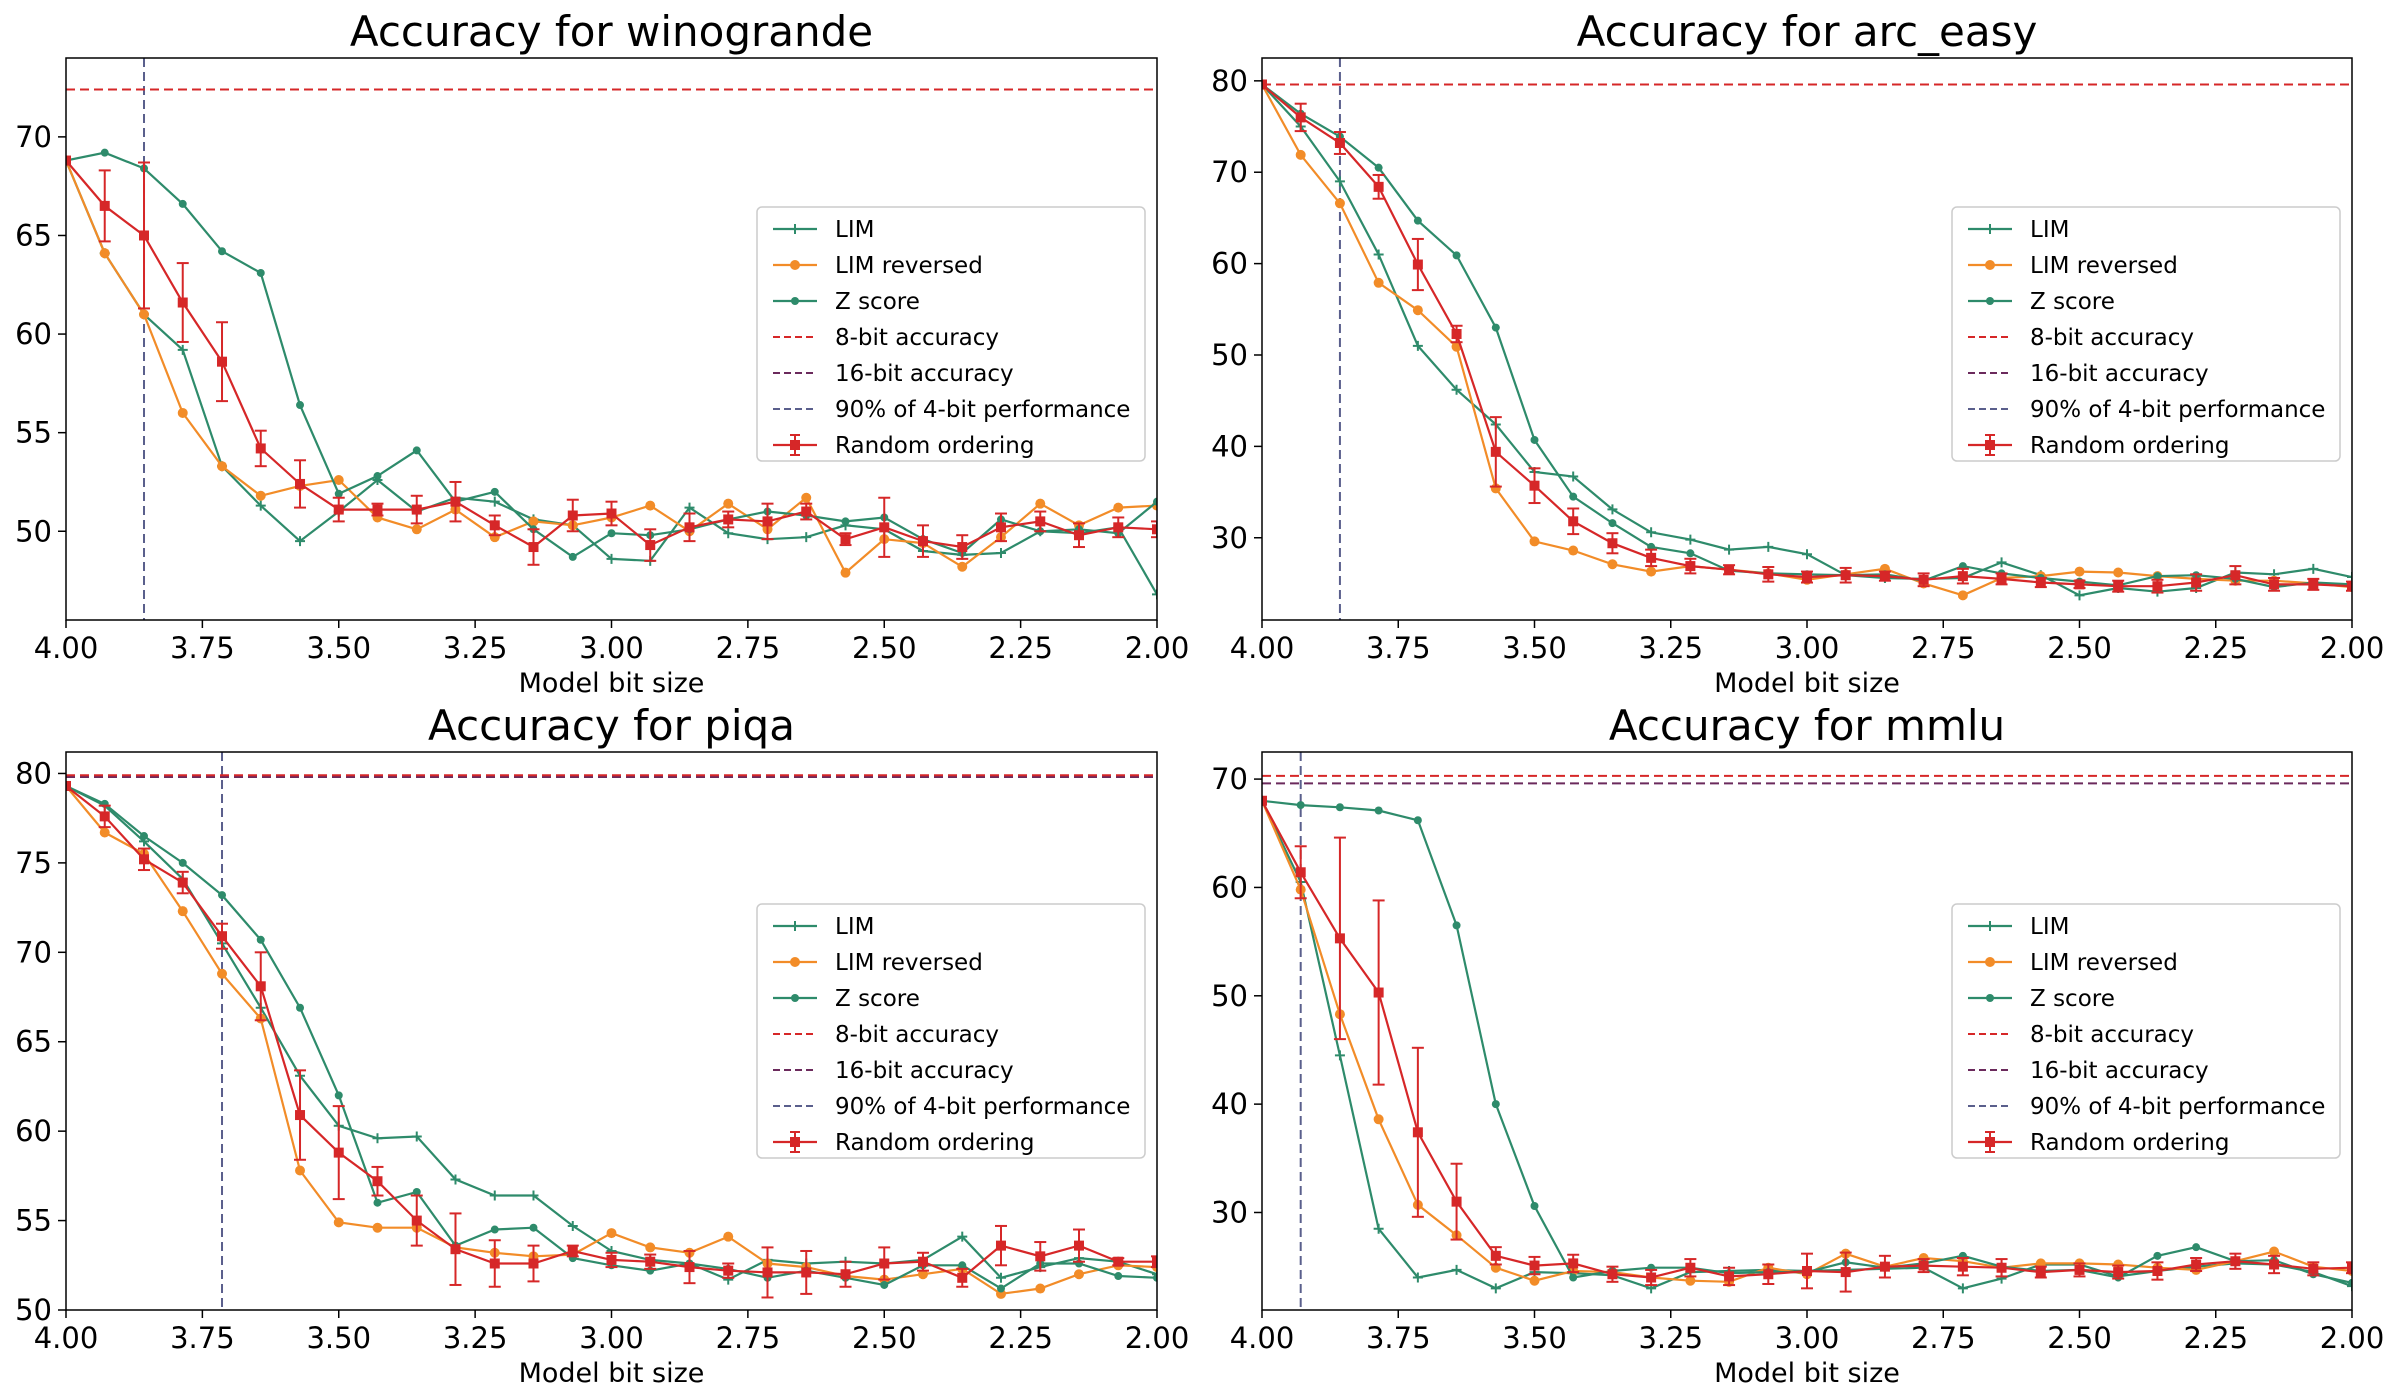  I want to click on x-tick-label: 3.00, so click(1807, 1338).